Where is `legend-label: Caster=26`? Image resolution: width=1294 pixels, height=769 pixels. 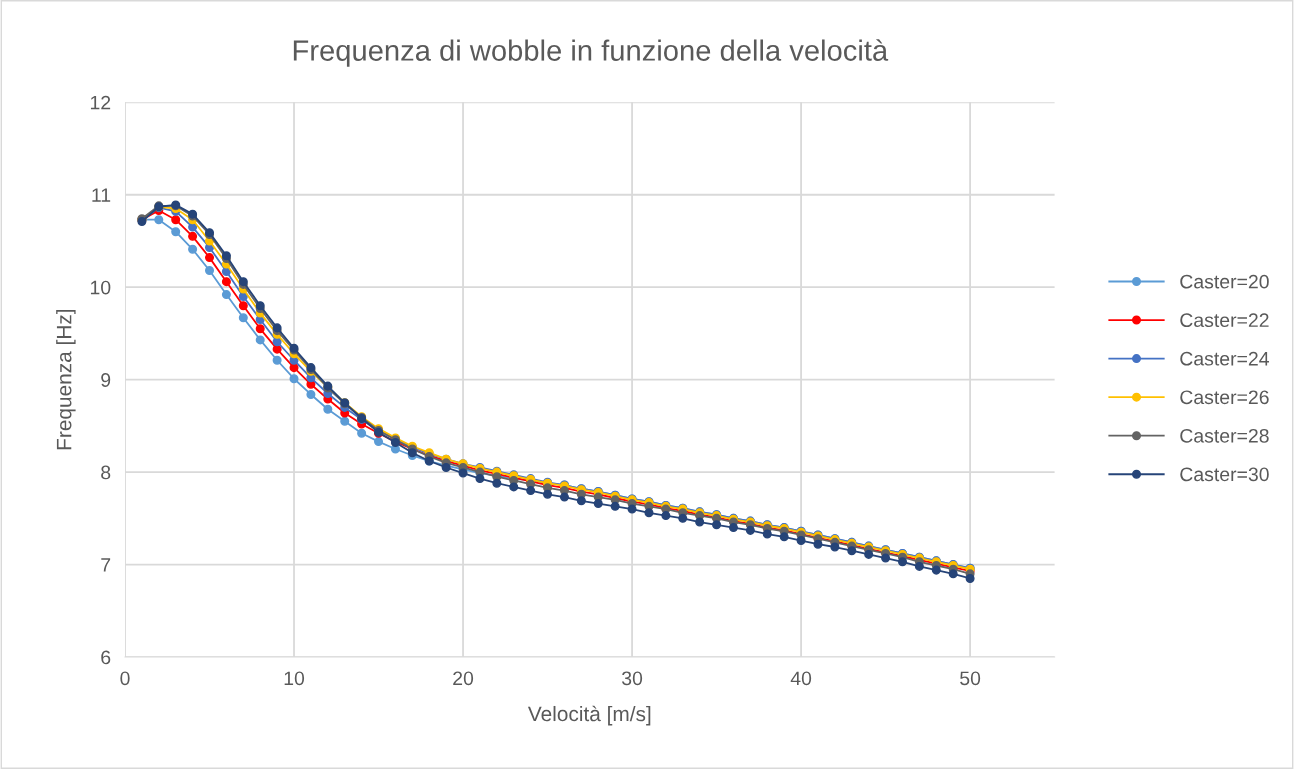 legend-label: Caster=26 is located at coordinates (1224, 397).